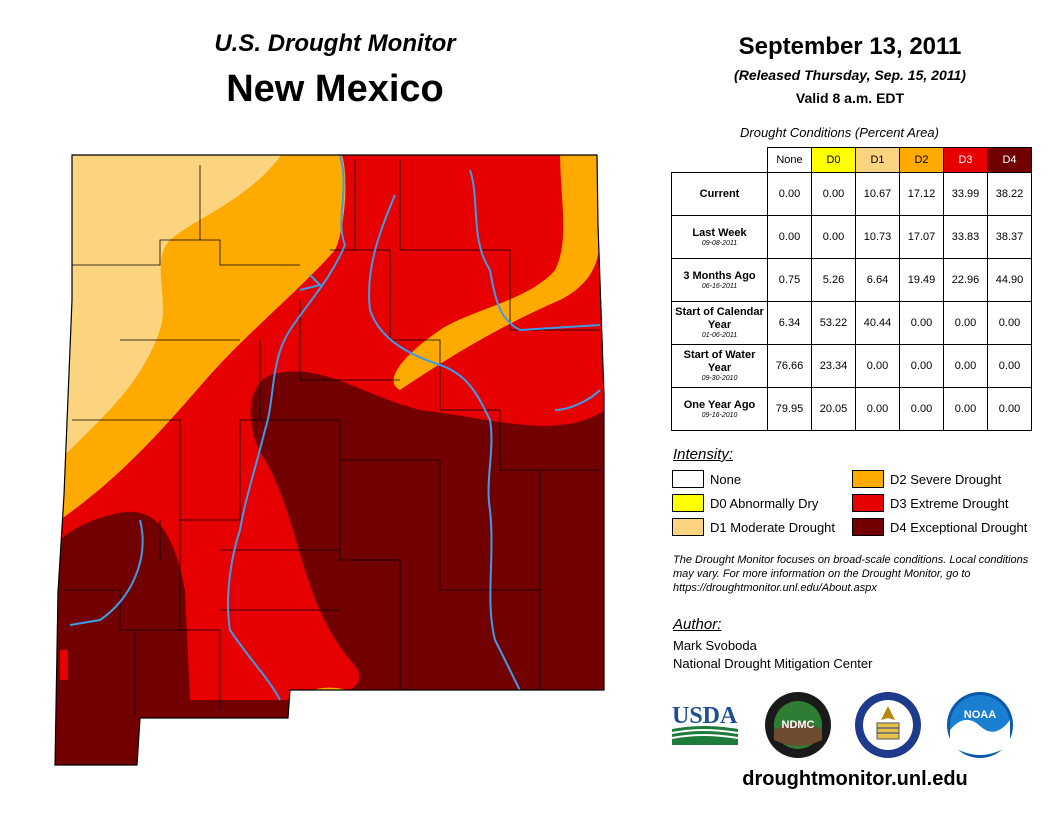 The height and width of the screenshot is (816, 1056). I want to click on legend-item: D1 Moderate Drought, so click(753, 527).